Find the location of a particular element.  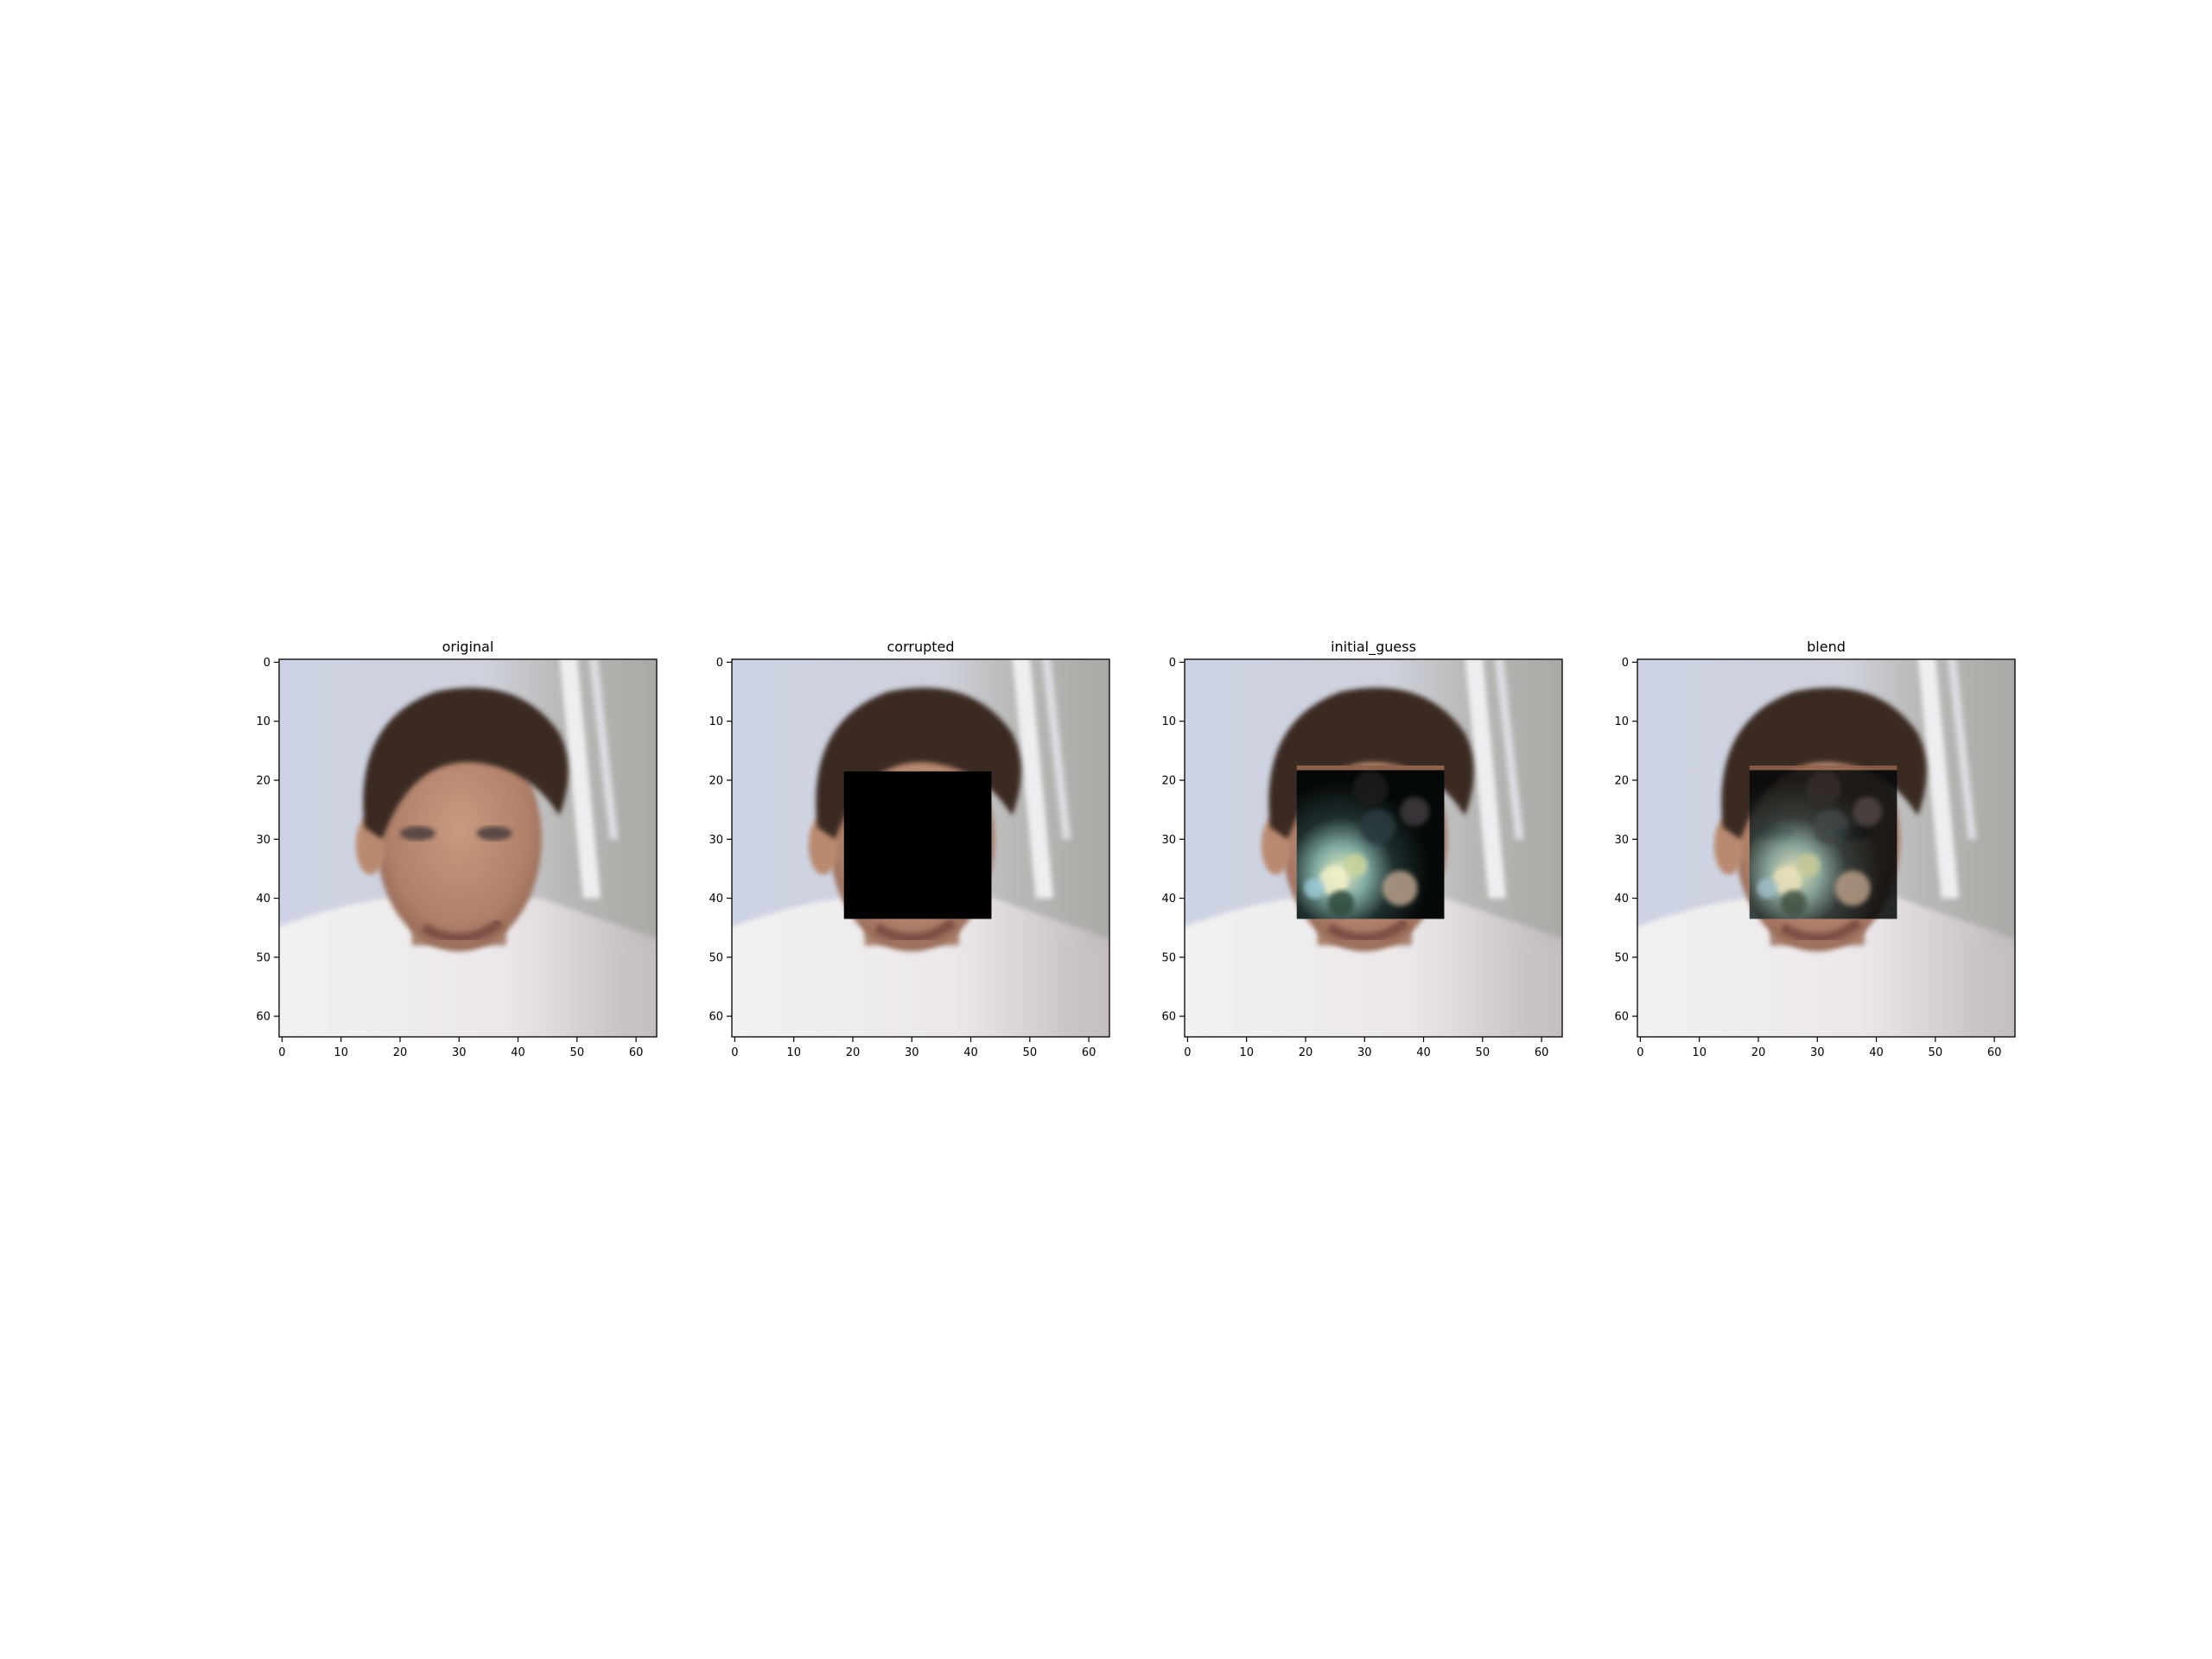

subplot-title: original is located at coordinates (468, 647).